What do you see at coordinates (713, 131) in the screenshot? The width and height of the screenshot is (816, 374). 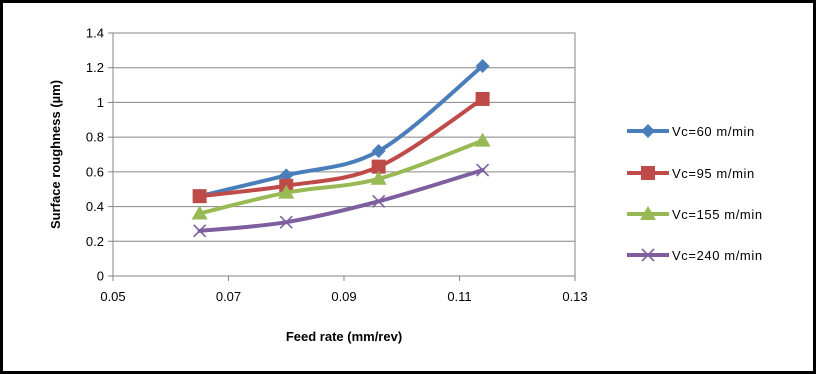 I see `legend-label: Vc=60 m/min` at bounding box center [713, 131].